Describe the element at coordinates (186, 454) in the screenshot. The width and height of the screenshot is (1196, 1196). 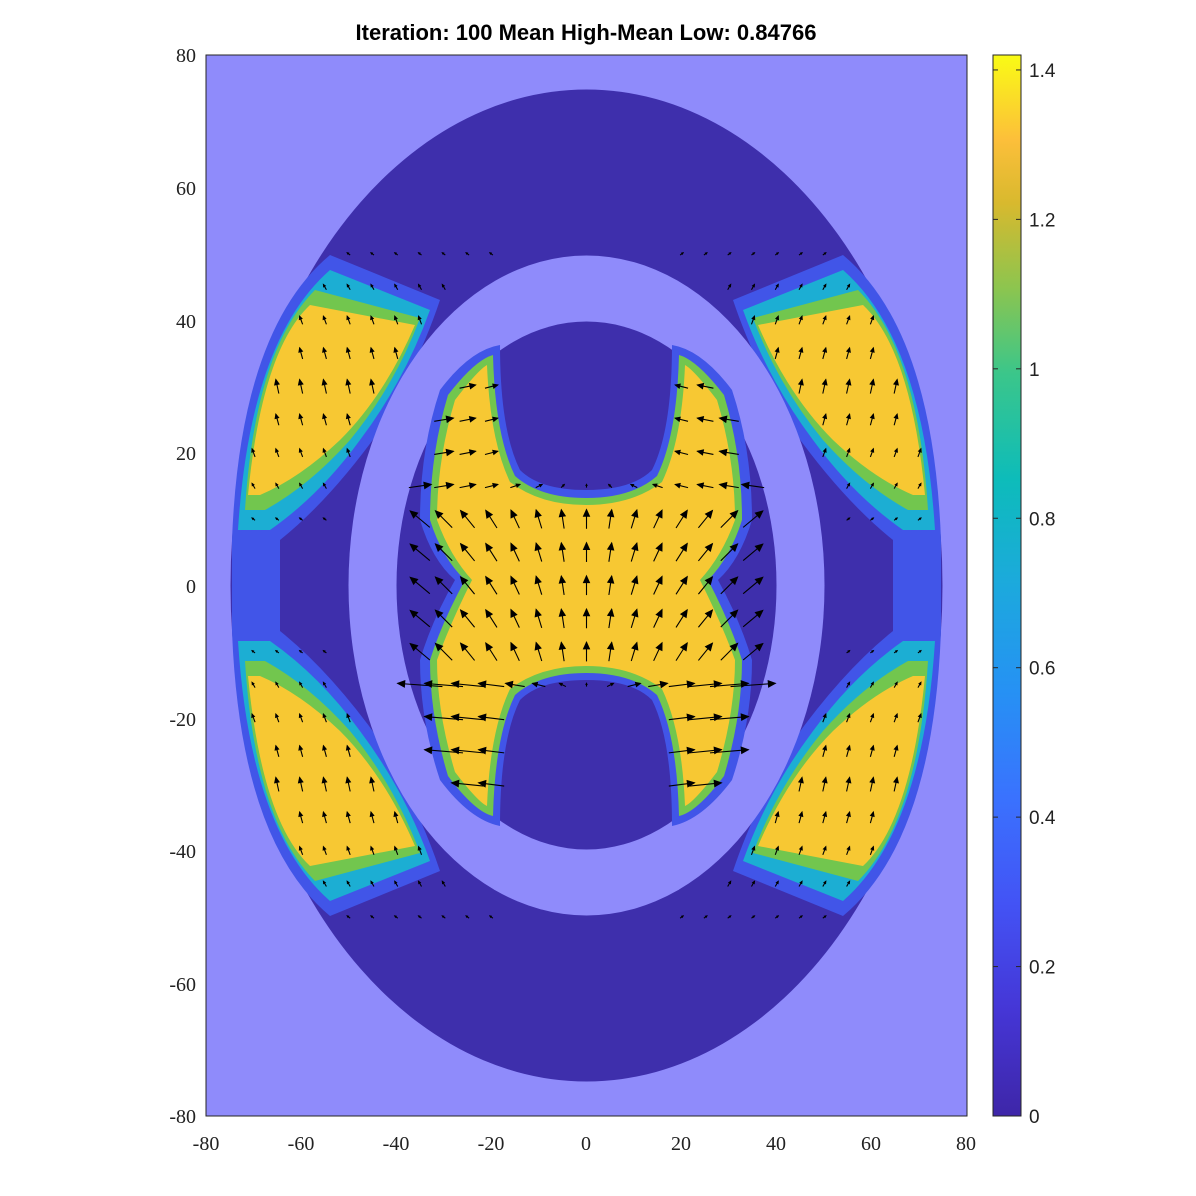
I see `y-tick-label: 20` at that location.